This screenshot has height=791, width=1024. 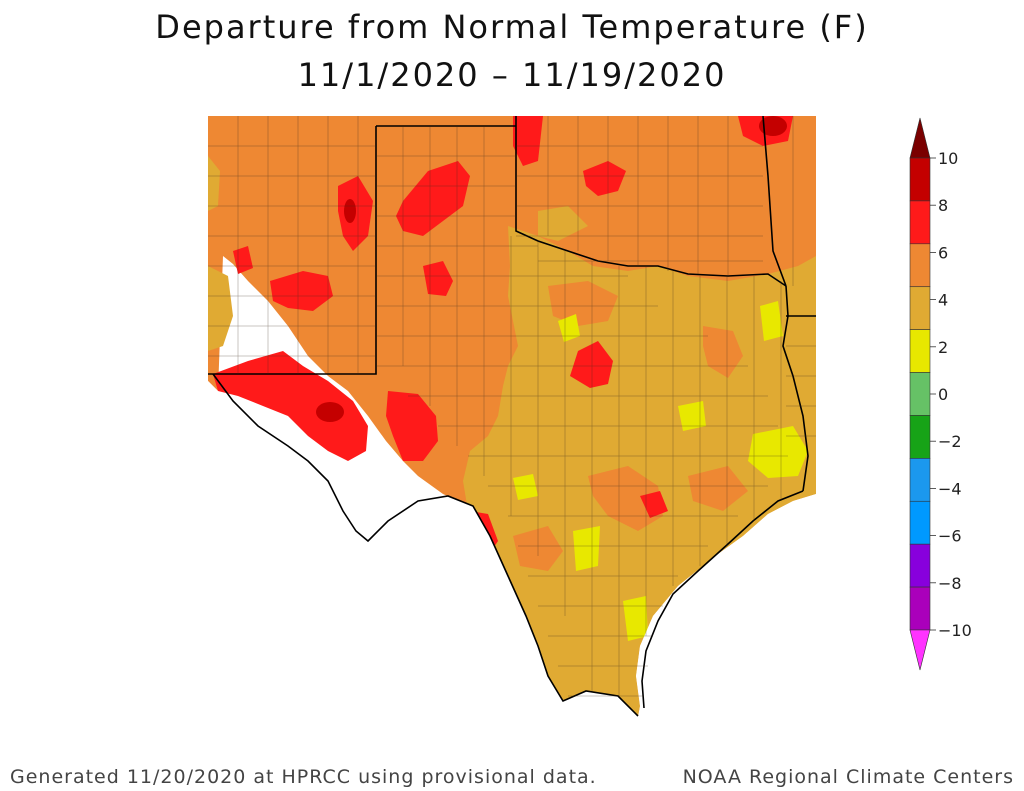 What do you see at coordinates (950, 536) in the screenshot?
I see `legend-tick-label: −6` at bounding box center [950, 536].